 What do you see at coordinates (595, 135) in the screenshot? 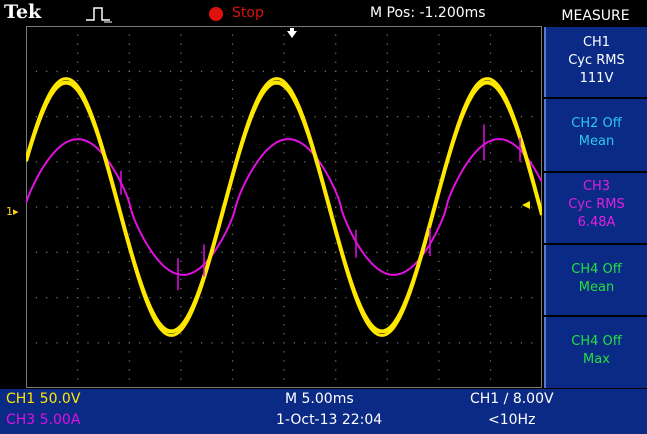
I see `measure-slot-2: CH2 Off Mean` at bounding box center [595, 135].